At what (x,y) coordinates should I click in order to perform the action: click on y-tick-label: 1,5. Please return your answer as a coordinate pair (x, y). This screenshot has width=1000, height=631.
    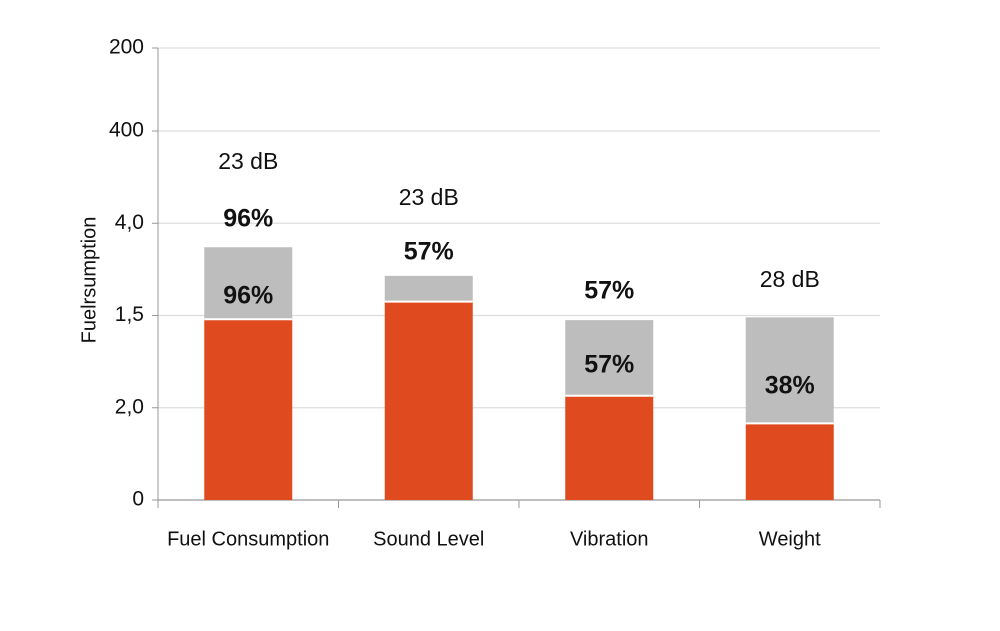
    Looking at the image, I should click on (129, 314).